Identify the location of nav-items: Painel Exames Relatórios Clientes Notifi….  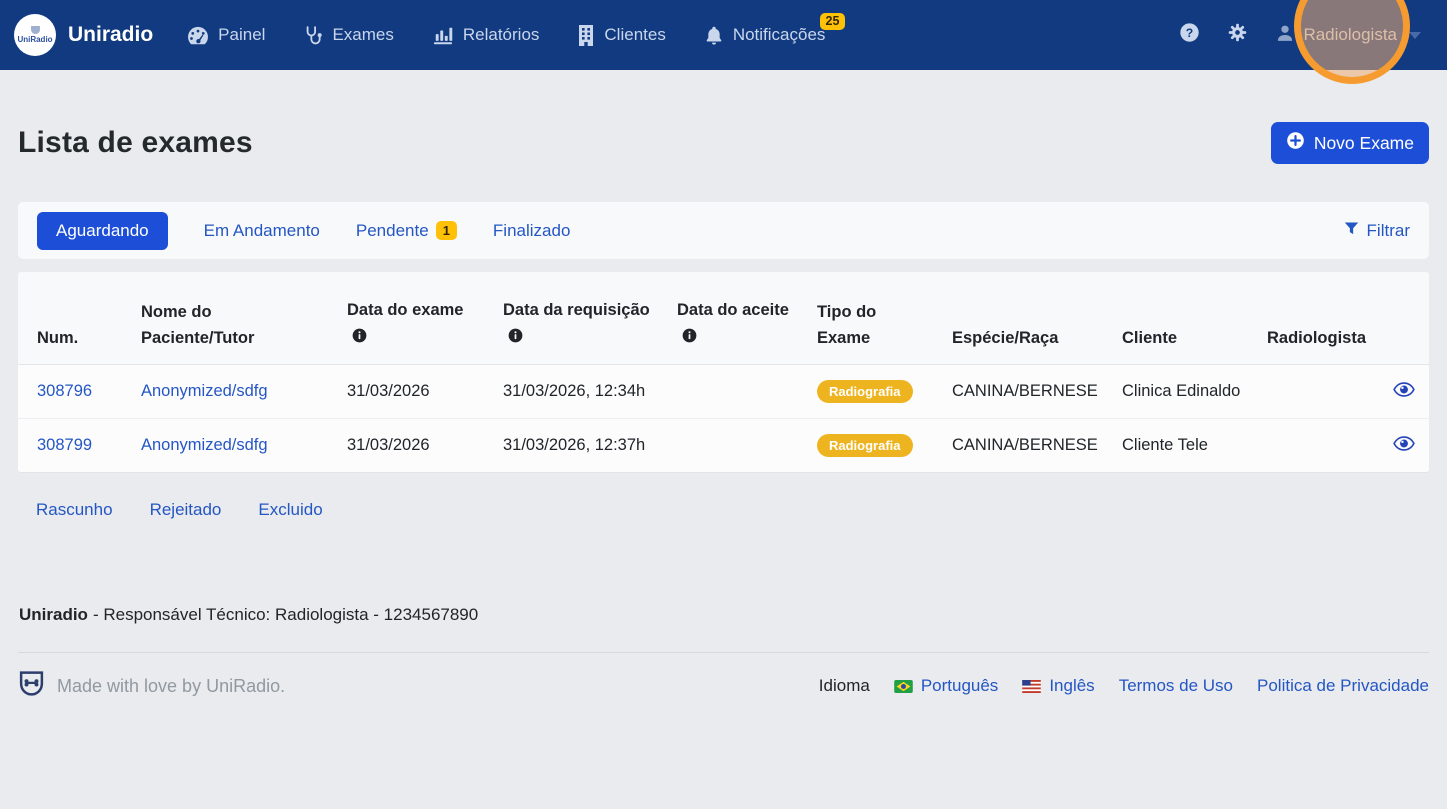
(516, 29).